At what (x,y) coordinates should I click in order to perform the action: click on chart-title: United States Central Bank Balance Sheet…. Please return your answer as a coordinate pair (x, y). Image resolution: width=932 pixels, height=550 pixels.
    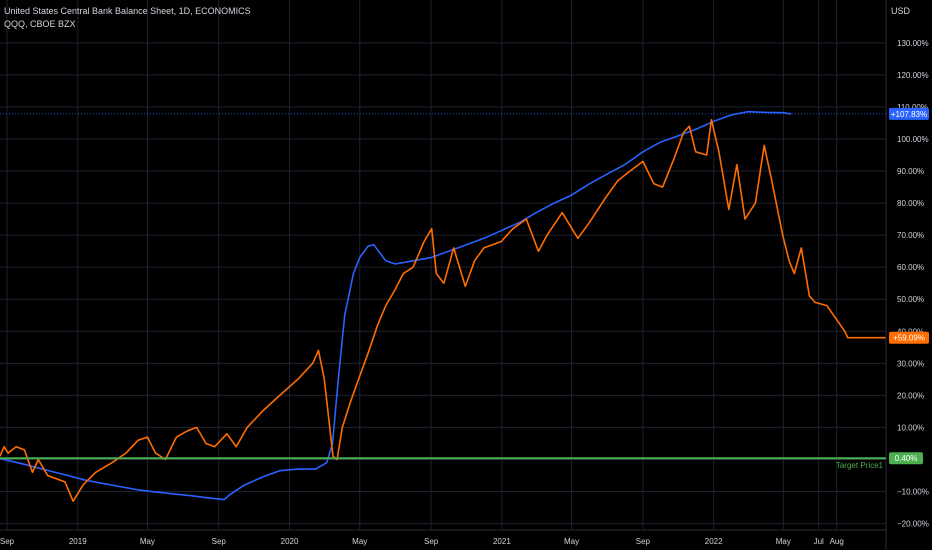
    Looking at the image, I should click on (127, 11).